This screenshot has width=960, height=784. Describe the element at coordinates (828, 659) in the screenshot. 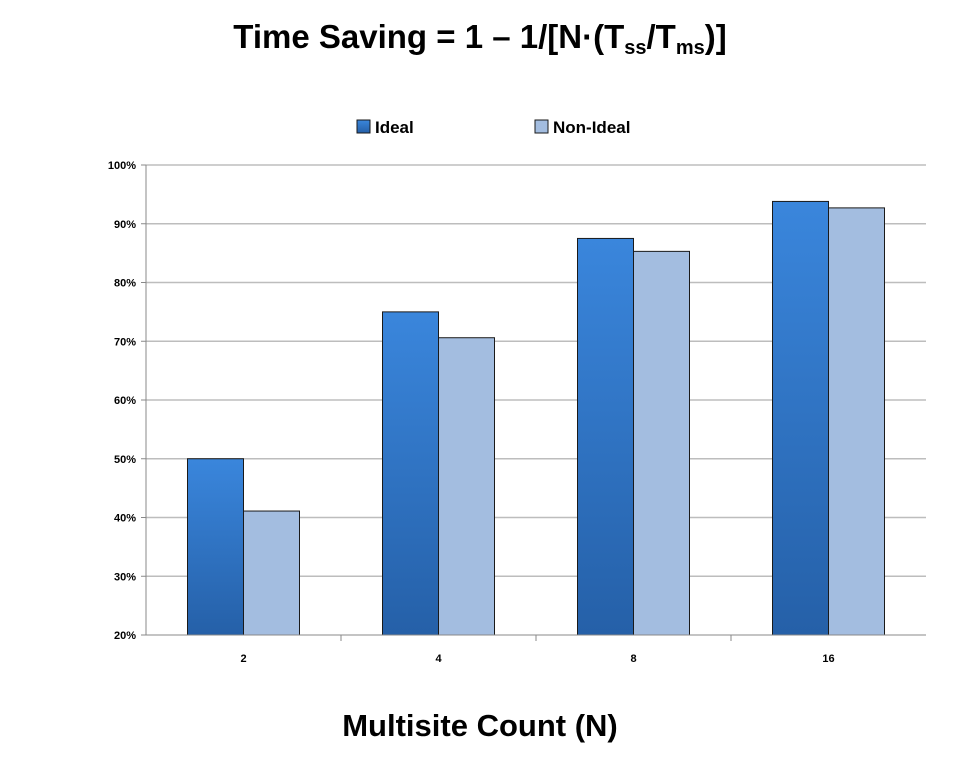

I see `x-tick-label: 16` at that location.